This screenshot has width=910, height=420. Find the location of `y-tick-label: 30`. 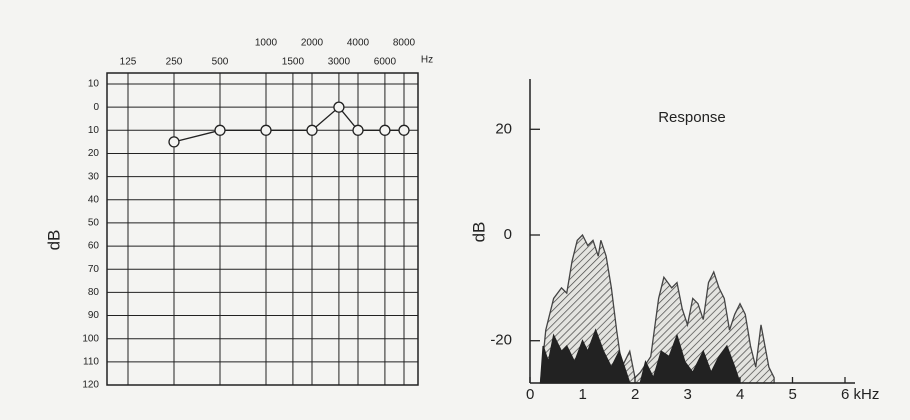

y-tick-label: 30 is located at coordinates (94, 176).